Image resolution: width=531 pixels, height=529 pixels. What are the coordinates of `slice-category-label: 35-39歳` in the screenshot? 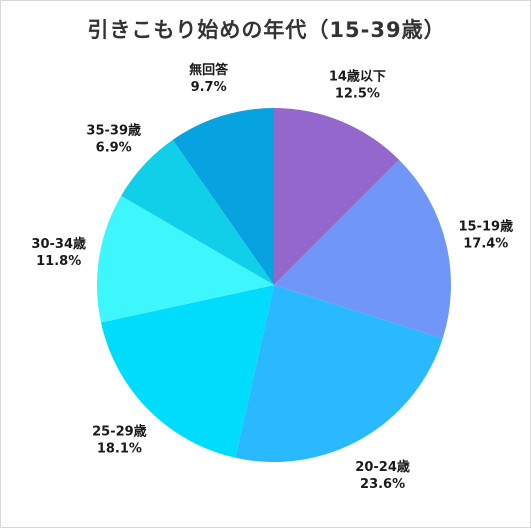 It's located at (113, 130).